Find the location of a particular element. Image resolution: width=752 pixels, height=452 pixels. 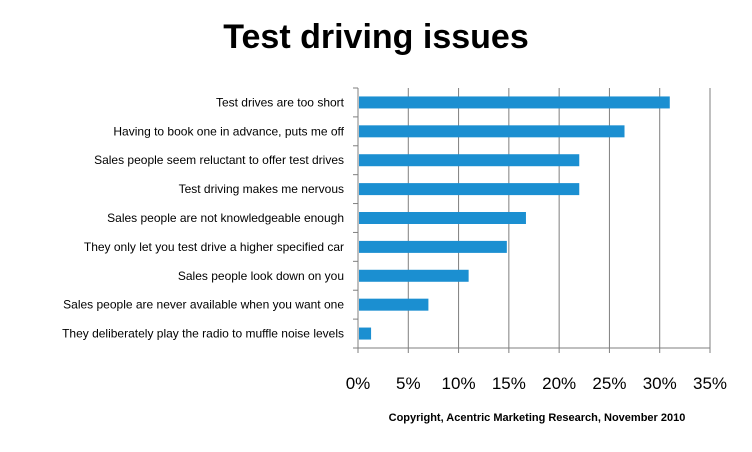

x-tick-label-20: 20% is located at coordinates (559, 383).